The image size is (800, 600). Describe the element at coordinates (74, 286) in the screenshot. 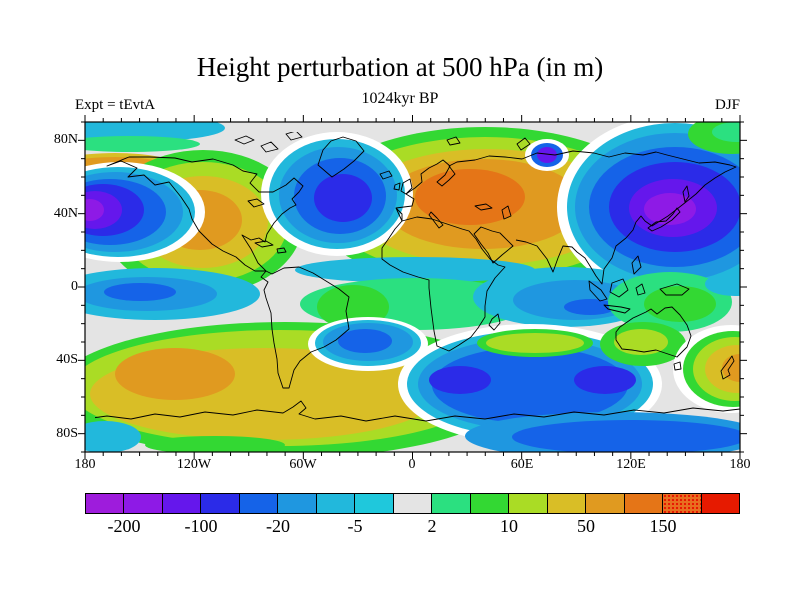

I see `lat-axis-label: 0` at that location.